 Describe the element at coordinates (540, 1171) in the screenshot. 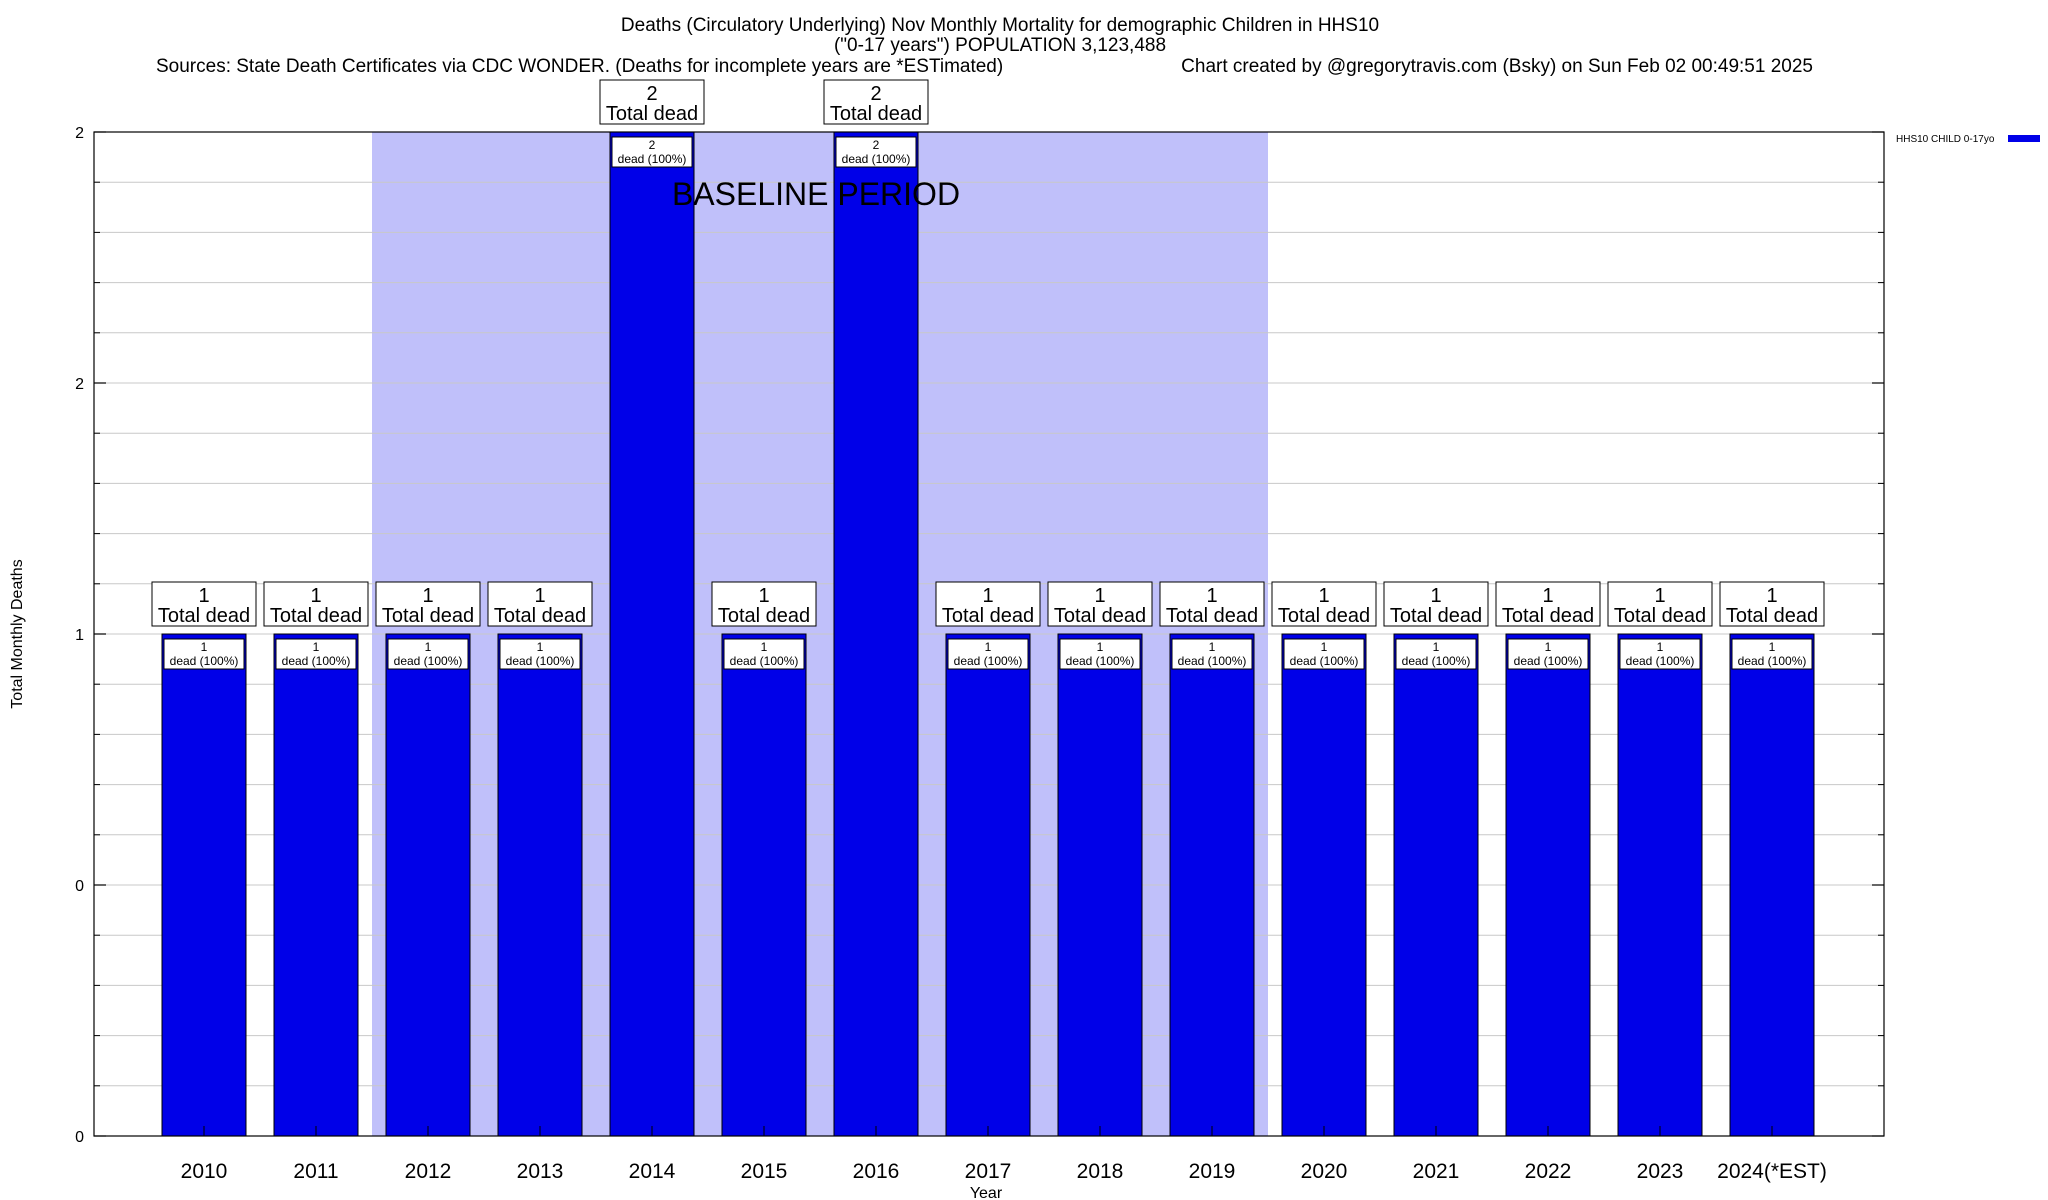

I see `x-tick-label: 2013` at that location.